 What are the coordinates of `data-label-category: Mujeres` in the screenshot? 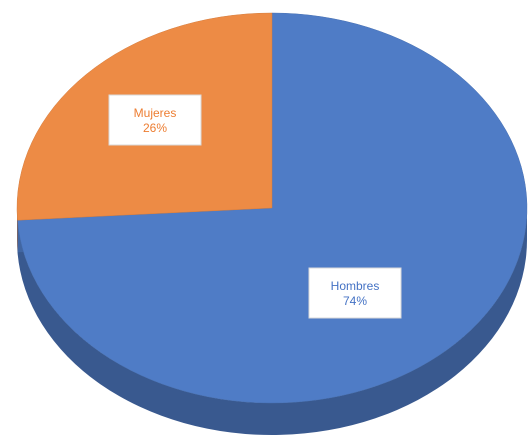 It's located at (155, 113).